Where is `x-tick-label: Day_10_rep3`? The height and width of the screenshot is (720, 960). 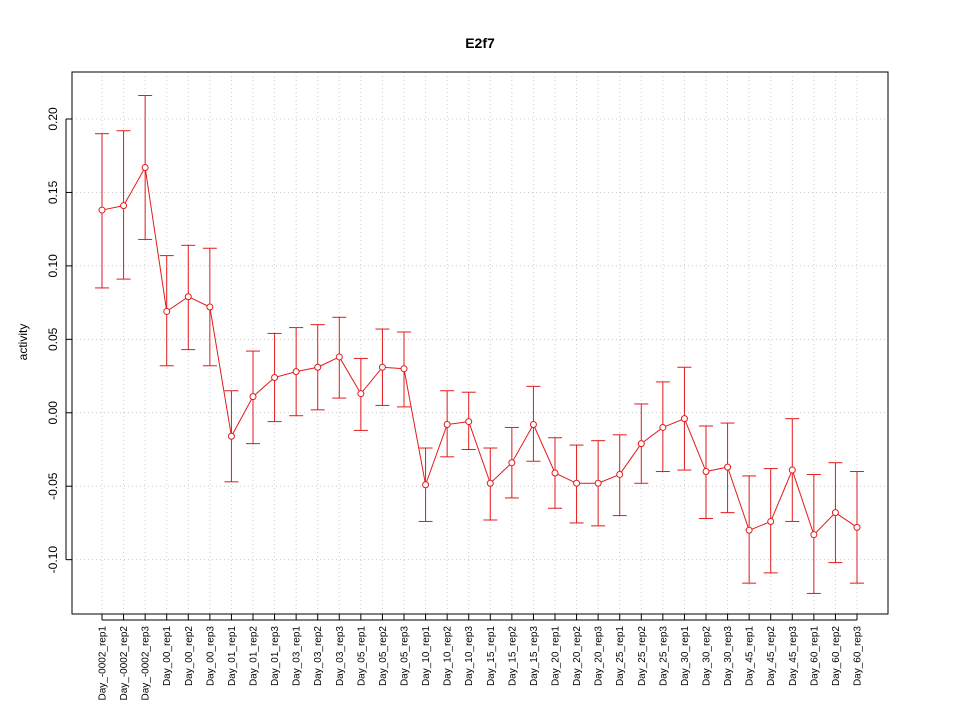
x-tick-label: Day_10_rep3 is located at coordinates (469, 656).